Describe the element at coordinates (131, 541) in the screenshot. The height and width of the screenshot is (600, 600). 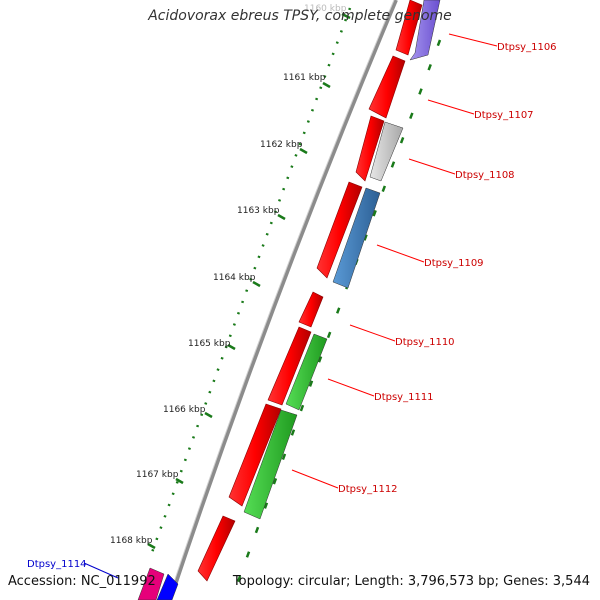
I see `kbp-label-1168: 1168 kbp` at that location.